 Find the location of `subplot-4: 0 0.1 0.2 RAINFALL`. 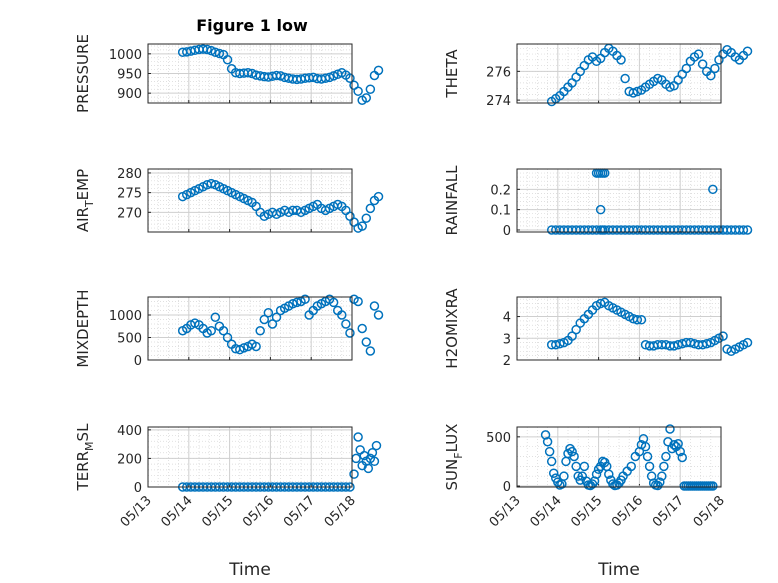

subplot-4: 0 0.1 0.2 RAINFALL is located at coordinates (598, 202).